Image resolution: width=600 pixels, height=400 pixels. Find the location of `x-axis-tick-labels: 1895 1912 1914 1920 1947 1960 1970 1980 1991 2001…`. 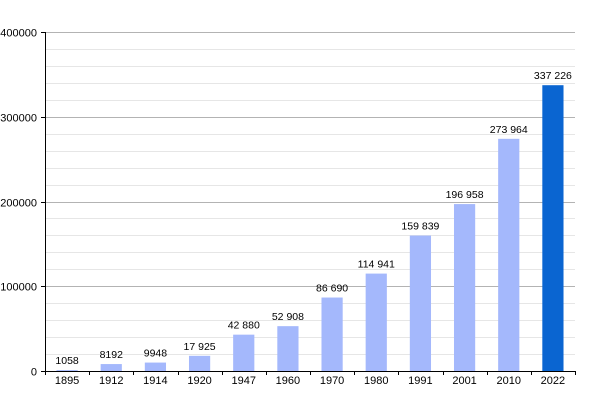

x-axis-tick-labels: 1895 1912 1914 1920 1947 1960 1970 1980 1991 2001… is located at coordinates (310, 381).